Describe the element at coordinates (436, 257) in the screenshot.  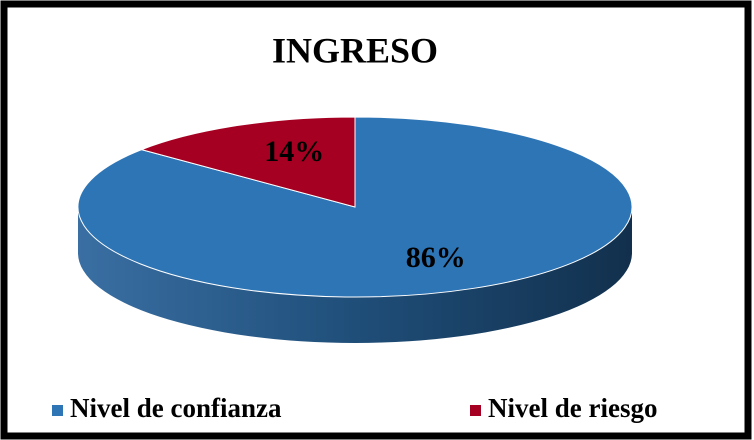
I see `data-label: 86%` at that location.